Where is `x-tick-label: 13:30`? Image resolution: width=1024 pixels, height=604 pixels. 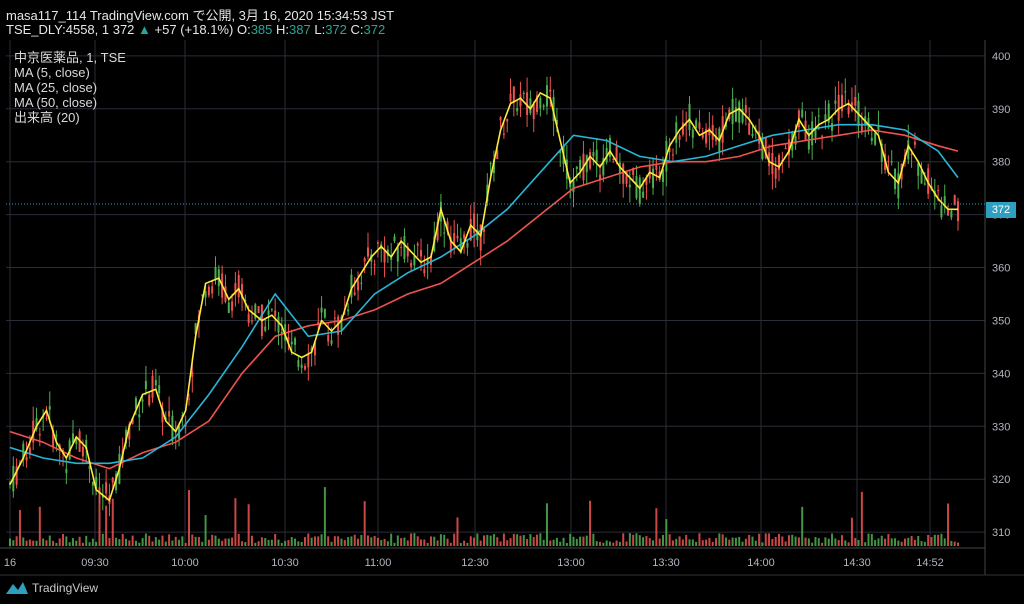
x-tick-label: 13:30 is located at coordinates (666, 563).